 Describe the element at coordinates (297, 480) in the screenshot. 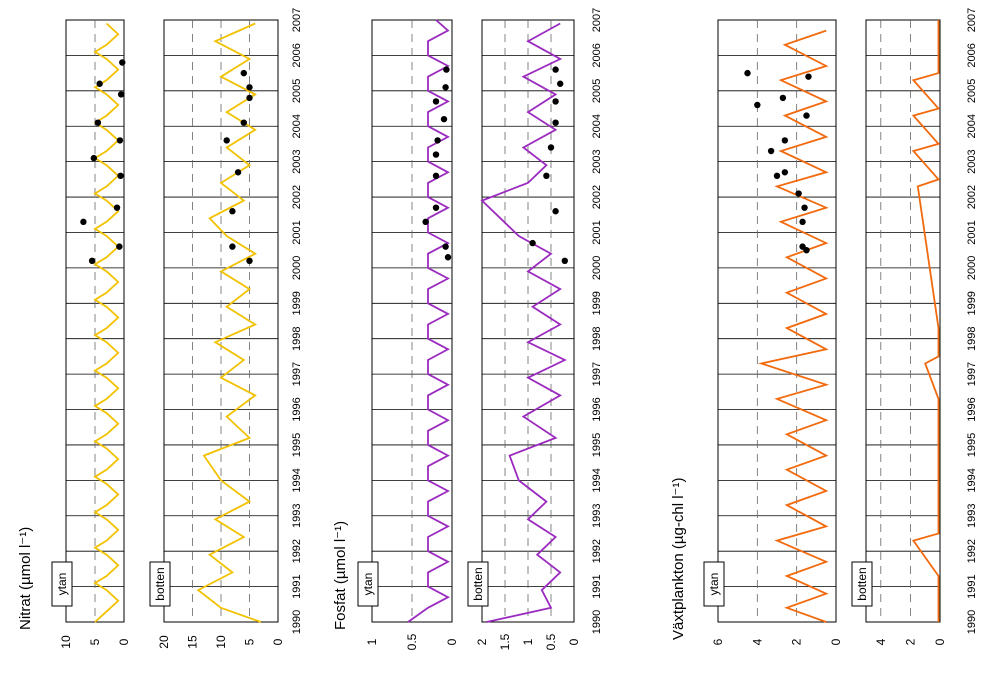

I see `year-tick-label: 1994` at that location.